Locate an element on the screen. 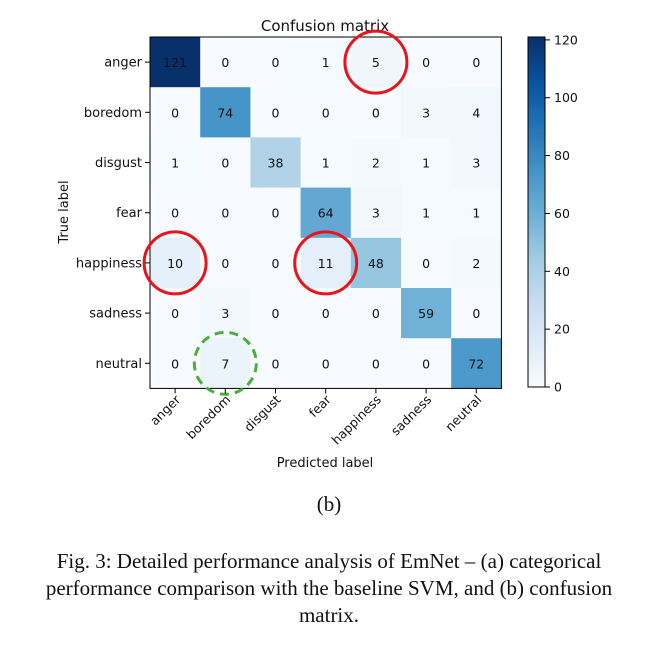 The height and width of the screenshot is (661, 658). col-label-neutral: neutral is located at coordinates (463, 413).